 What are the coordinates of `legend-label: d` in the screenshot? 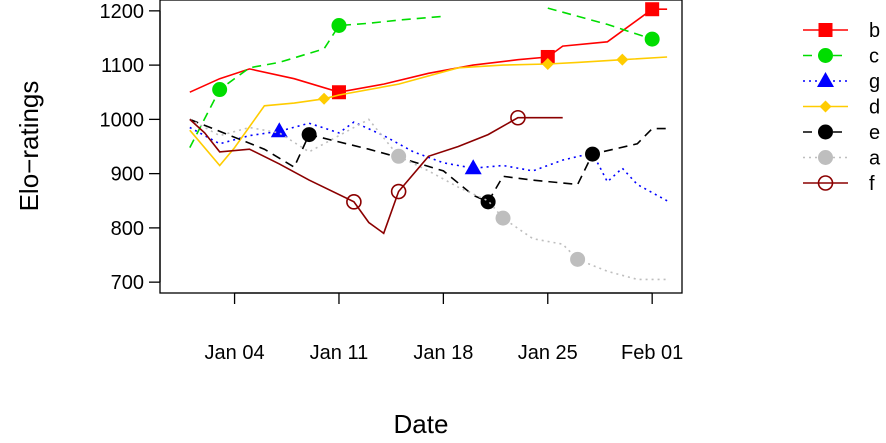 It's located at (874, 108).